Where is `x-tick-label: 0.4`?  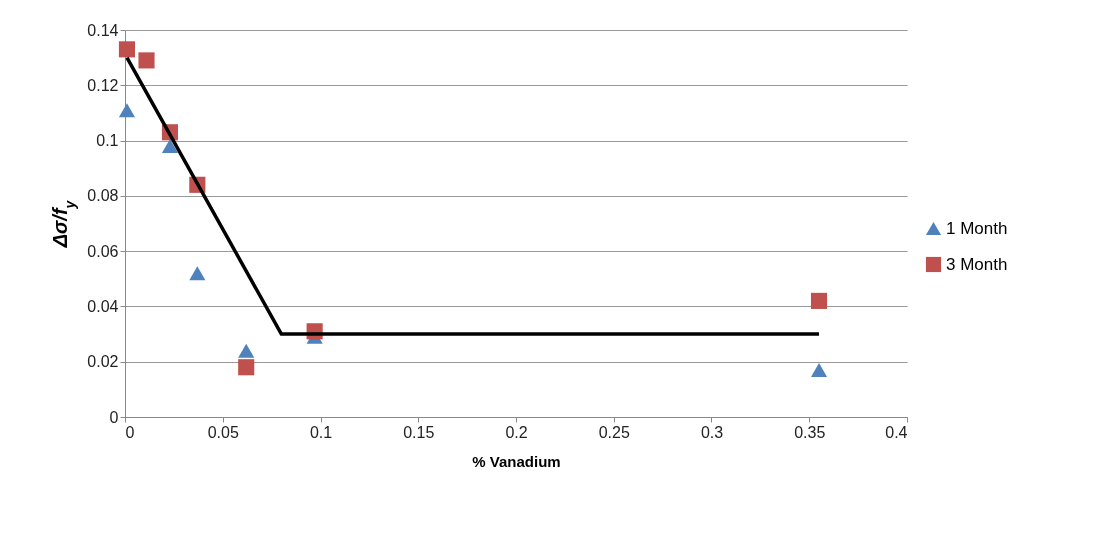
x-tick-label: 0.4 is located at coordinates (896, 432).